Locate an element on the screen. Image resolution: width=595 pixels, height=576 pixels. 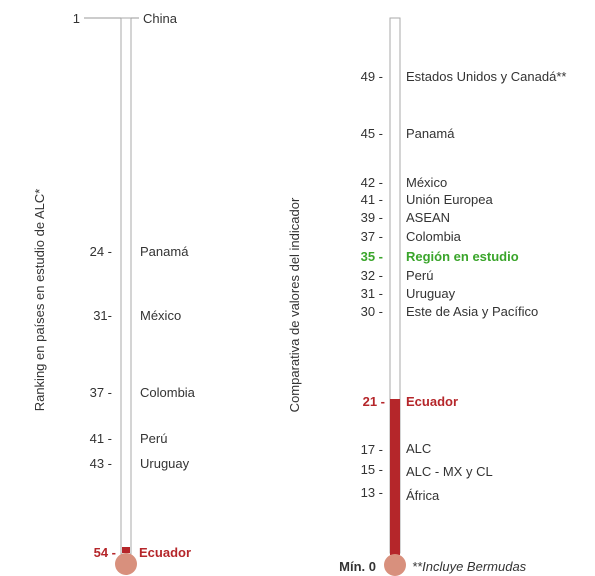
right-name: Este de Asia y Pacífico is located at coordinates (472, 311).